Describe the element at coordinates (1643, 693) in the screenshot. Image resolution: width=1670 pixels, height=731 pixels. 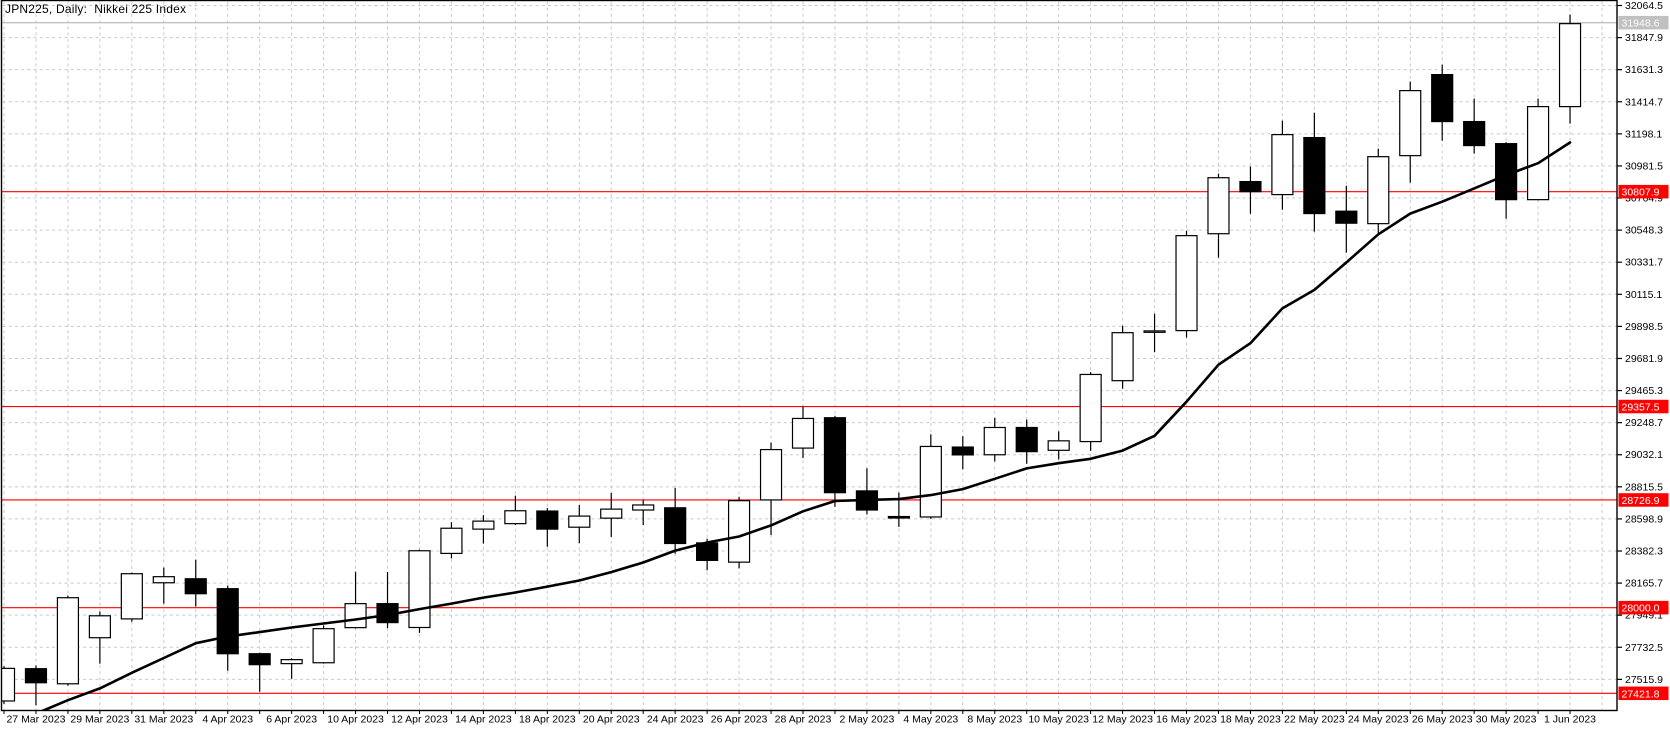
I see `price-level-label: 27421.8` at that location.